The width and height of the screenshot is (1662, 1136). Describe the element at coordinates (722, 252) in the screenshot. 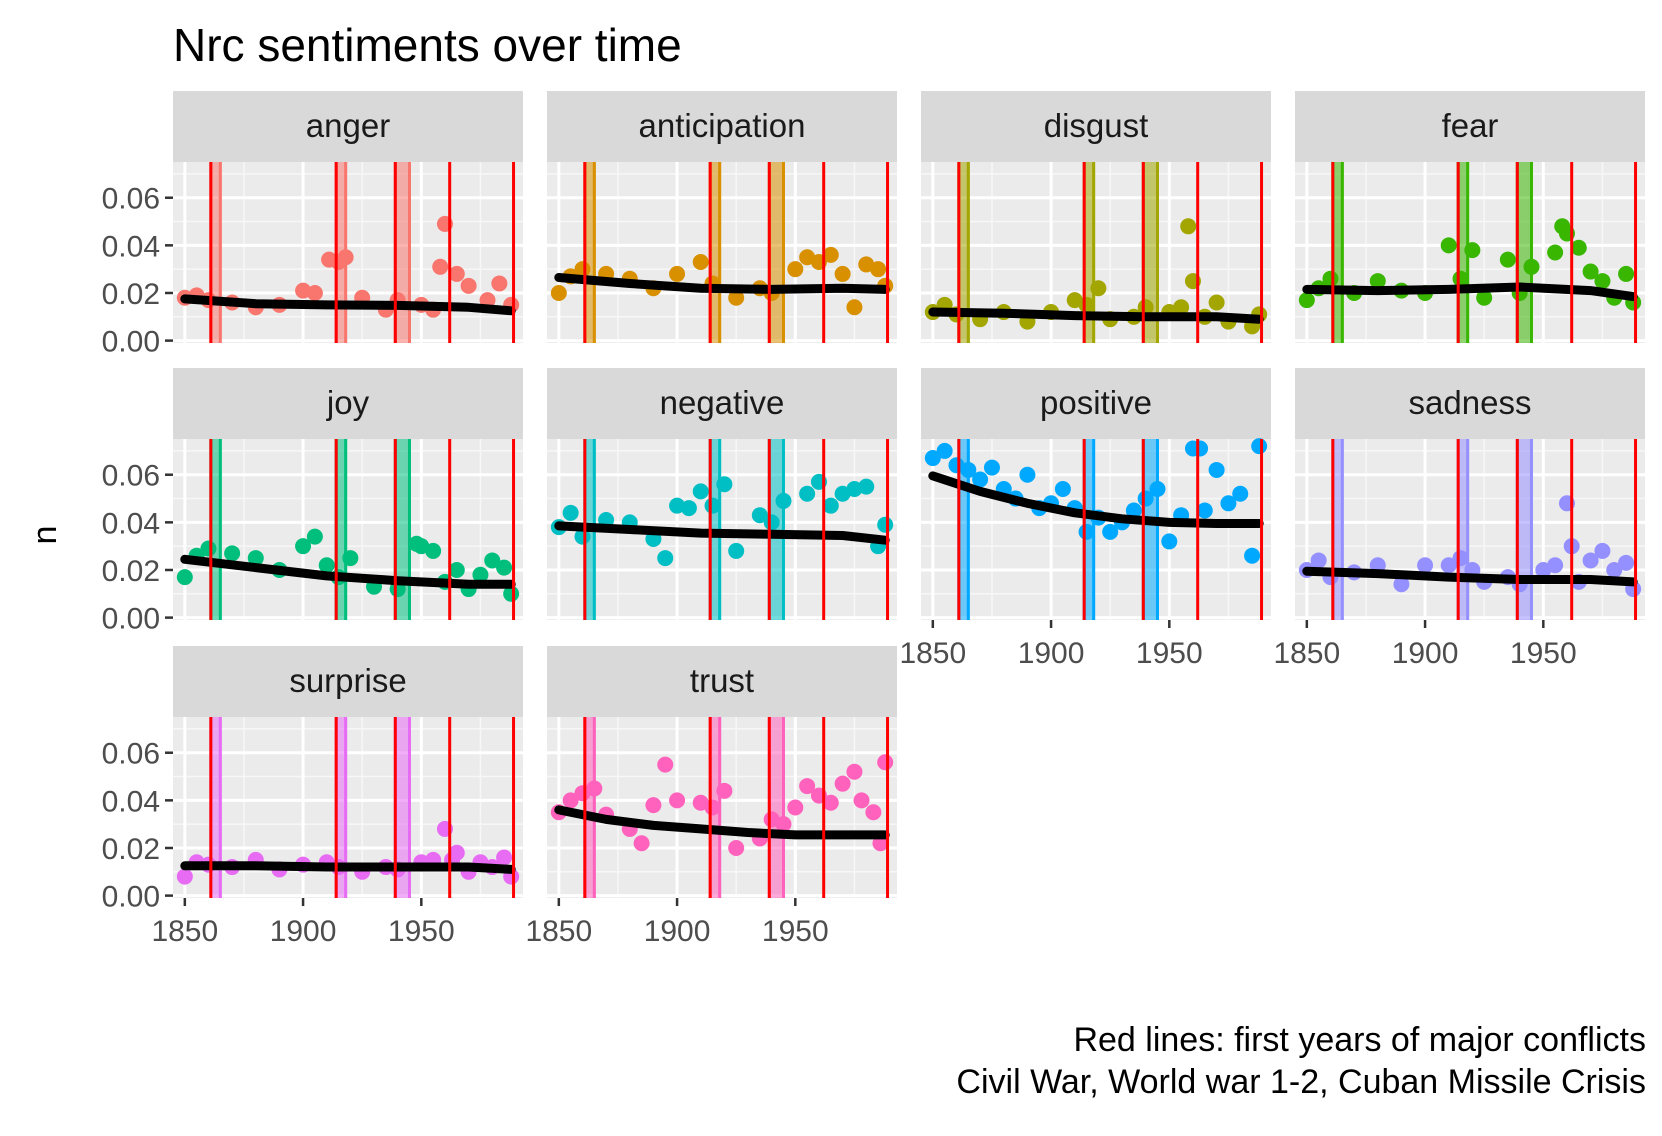

I see `panel-bg-anticipation` at that location.